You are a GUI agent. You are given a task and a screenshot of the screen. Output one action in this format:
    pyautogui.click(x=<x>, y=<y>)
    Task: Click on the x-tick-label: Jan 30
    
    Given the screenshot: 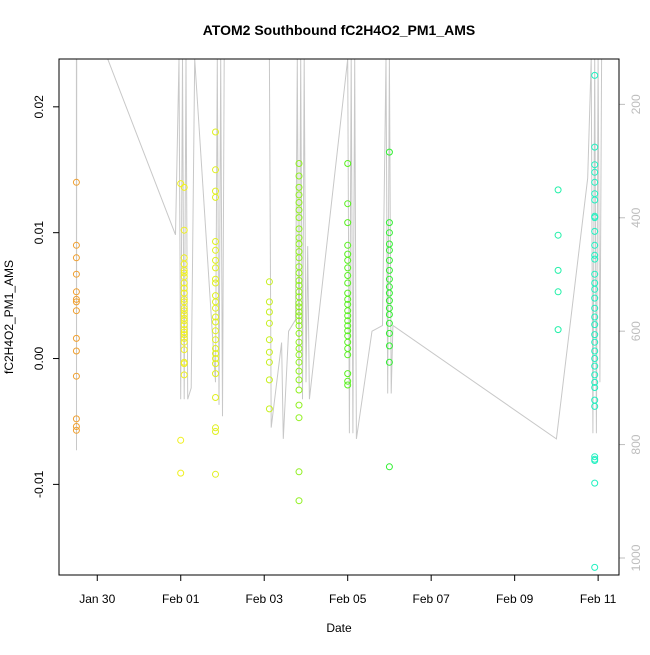 What is the action you would take?
    pyautogui.click(x=97, y=599)
    